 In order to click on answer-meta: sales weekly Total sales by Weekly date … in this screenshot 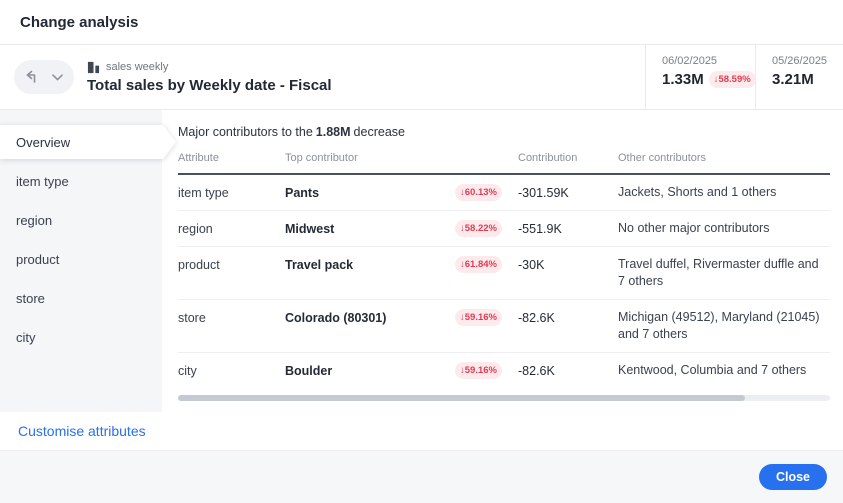, I will do `click(209, 77)`.